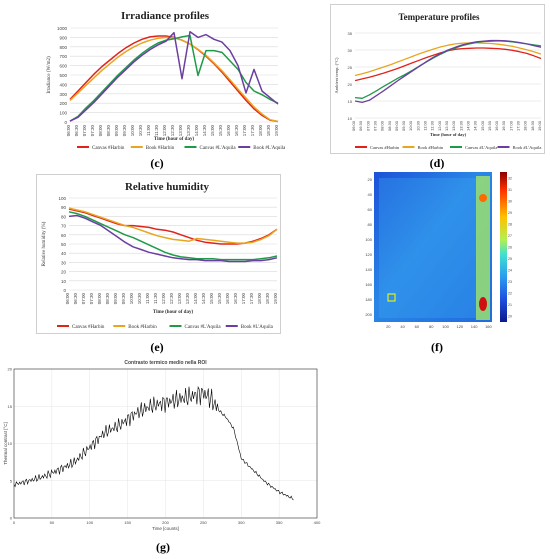 The image size is (550, 559). What do you see at coordinates (428, 248) in the screenshot?
I see `heatmap-painting-area` at bounding box center [428, 248].